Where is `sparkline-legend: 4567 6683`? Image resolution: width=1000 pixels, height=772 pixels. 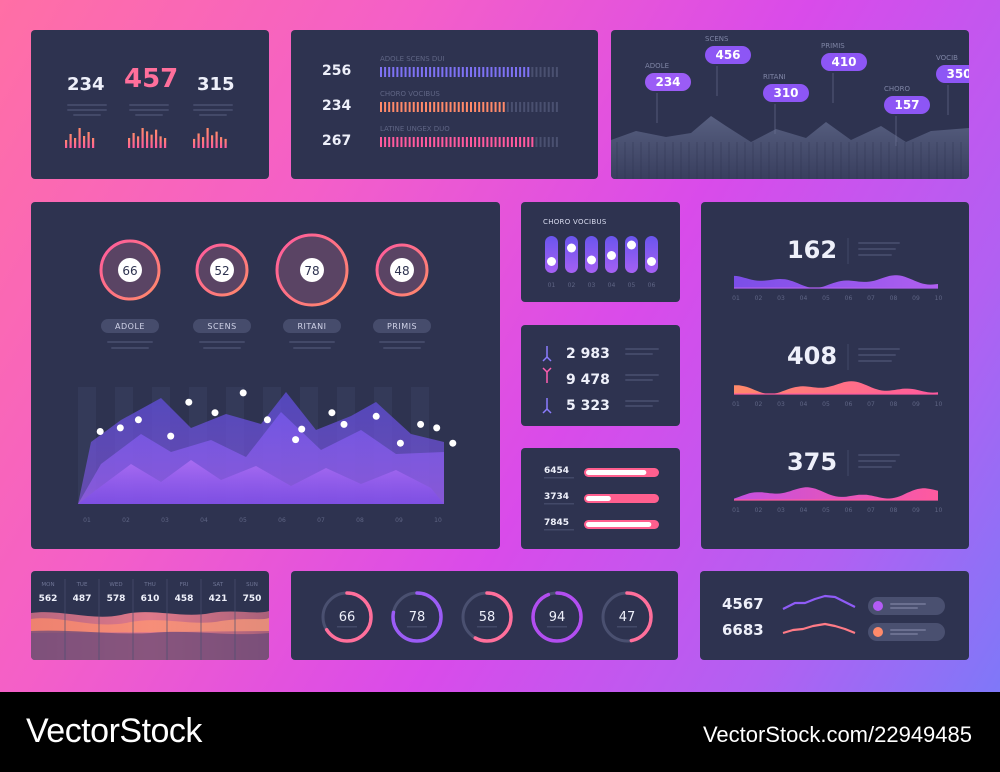
sparkline-legend: 4567 6683 is located at coordinates (833, 617).